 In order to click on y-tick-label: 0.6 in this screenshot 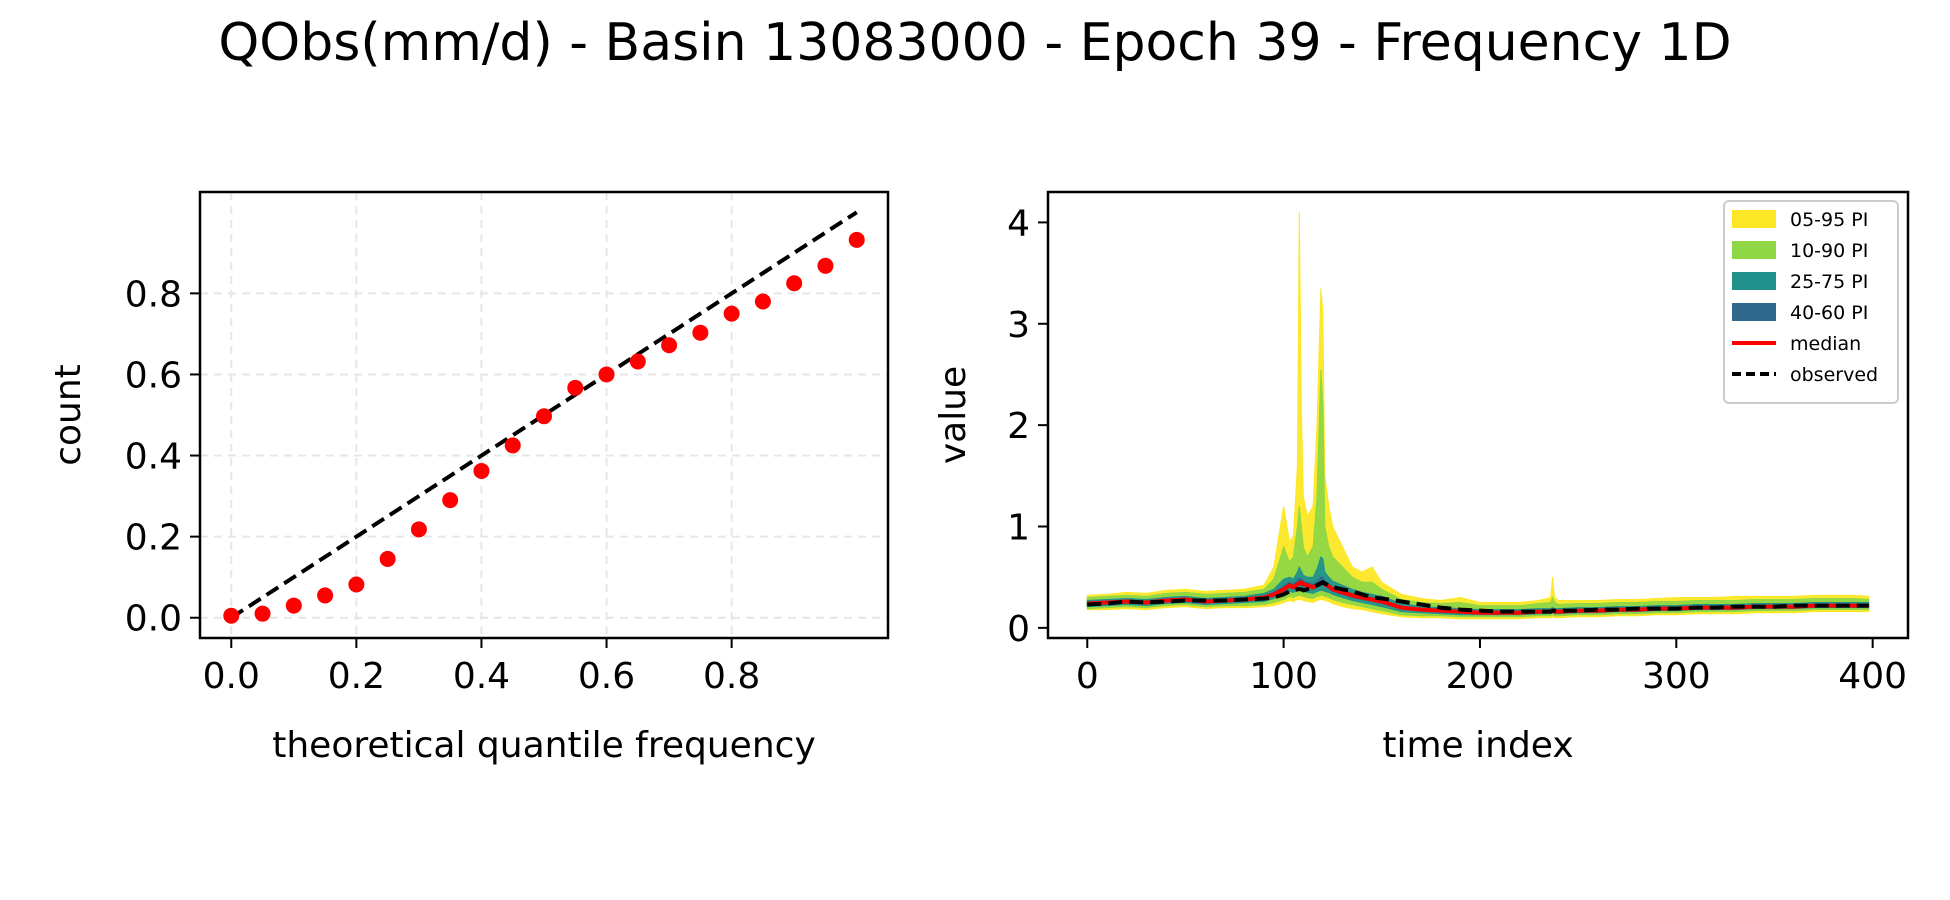, I will do `click(153, 375)`.